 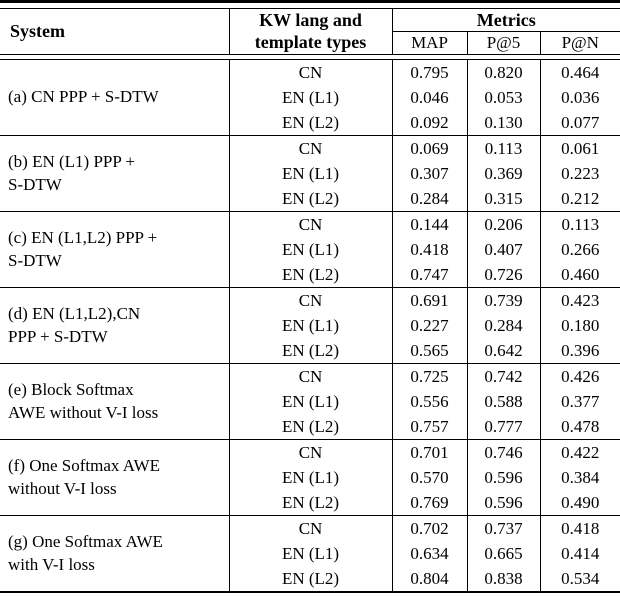 What do you see at coordinates (503, 578) in the screenshot?
I see `metric-value-cell: 0.838` at bounding box center [503, 578].